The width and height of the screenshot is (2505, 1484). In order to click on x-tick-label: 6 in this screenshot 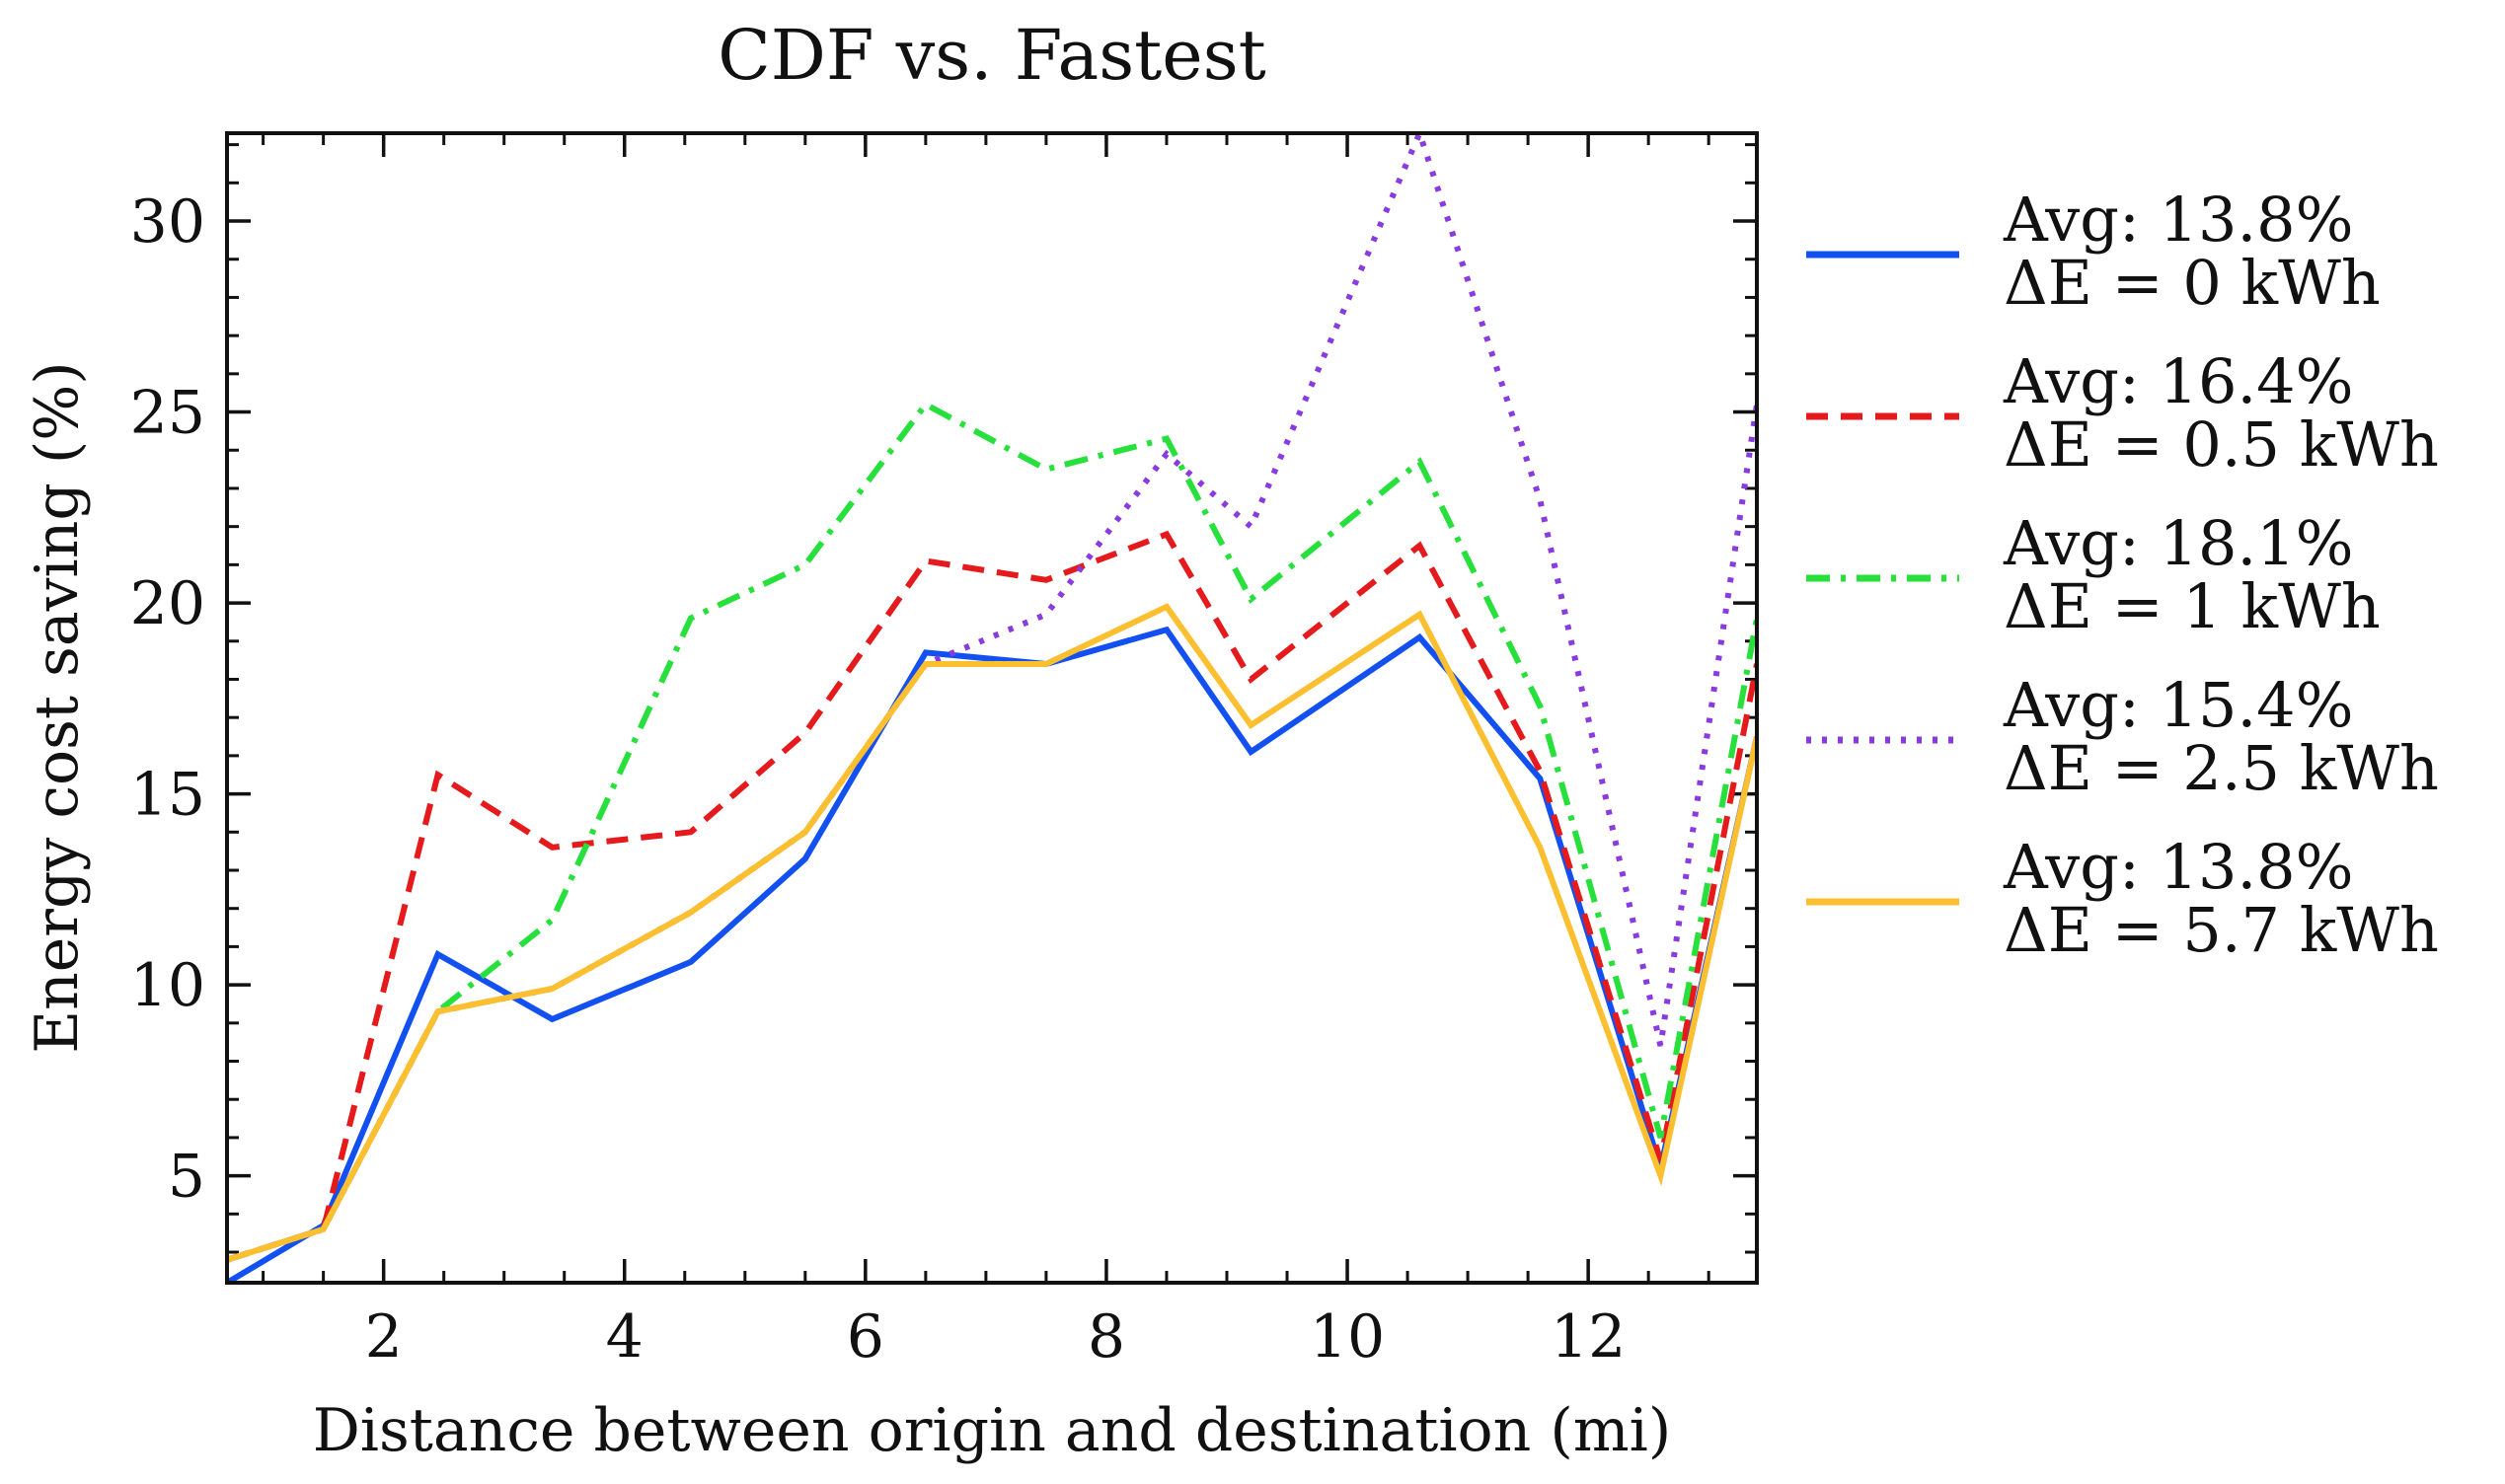, I will do `click(865, 1337)`.